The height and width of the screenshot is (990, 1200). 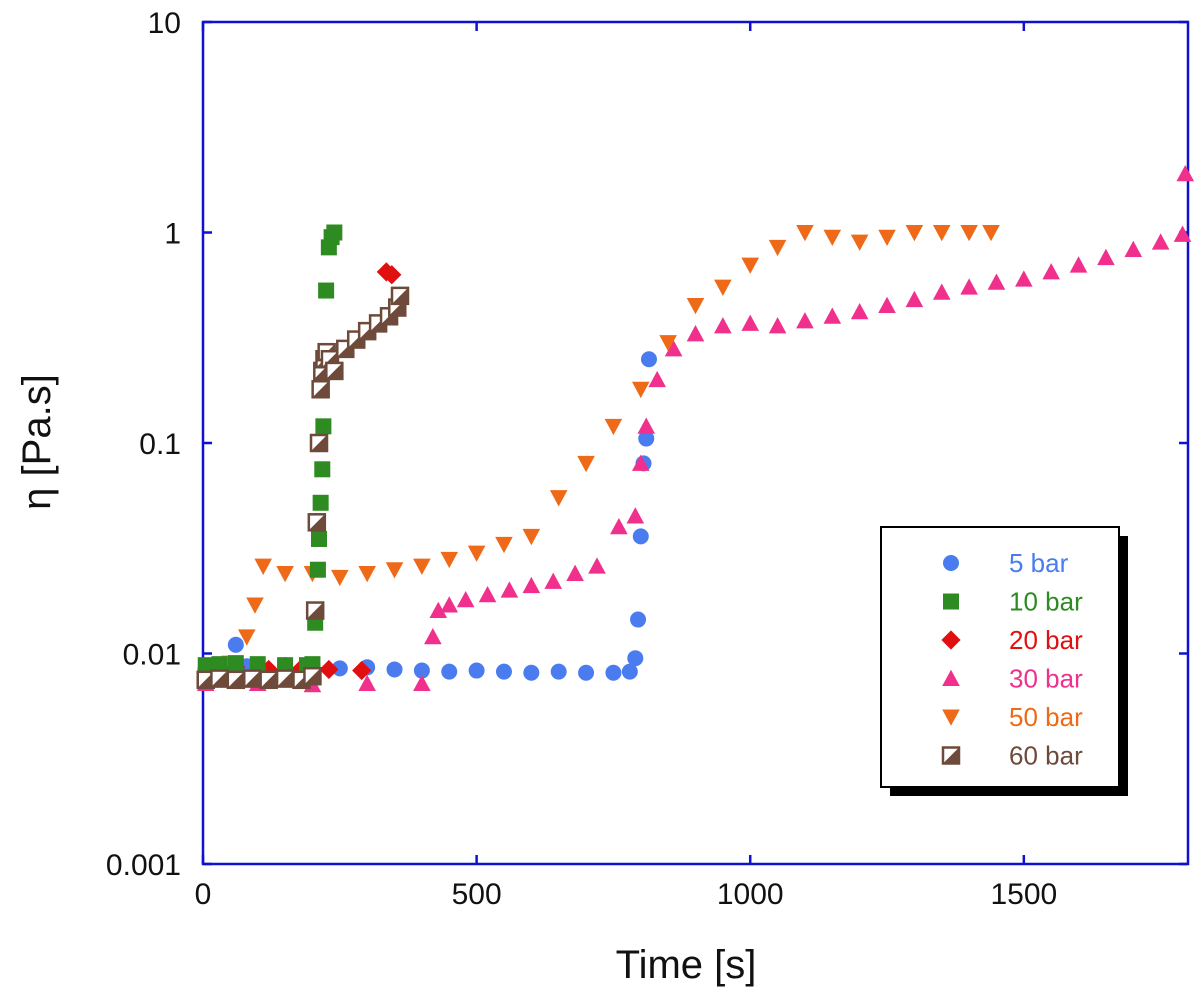 I want to click on y-tick-label: 1, so click(x=172, y=234).